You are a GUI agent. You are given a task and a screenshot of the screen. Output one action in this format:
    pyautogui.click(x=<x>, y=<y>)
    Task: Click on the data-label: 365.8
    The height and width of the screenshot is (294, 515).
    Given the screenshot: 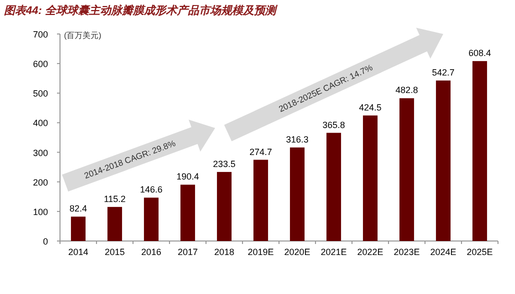 What is the action you would take?
    pyautogui.click(x=334, y=125)
    